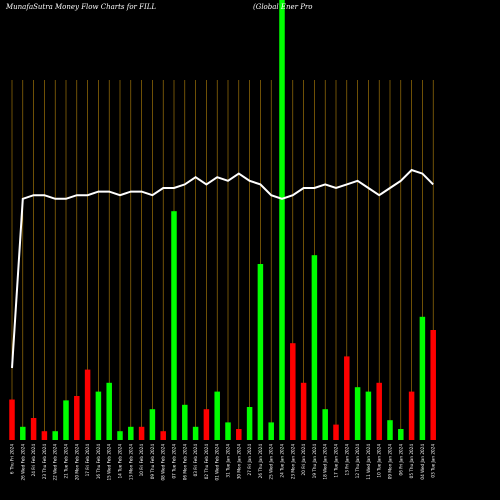  Describe the element at coordinates (314, 461) in the screenshot. I see `x-tick-label: 19 Thu Jan 2024` at that location.